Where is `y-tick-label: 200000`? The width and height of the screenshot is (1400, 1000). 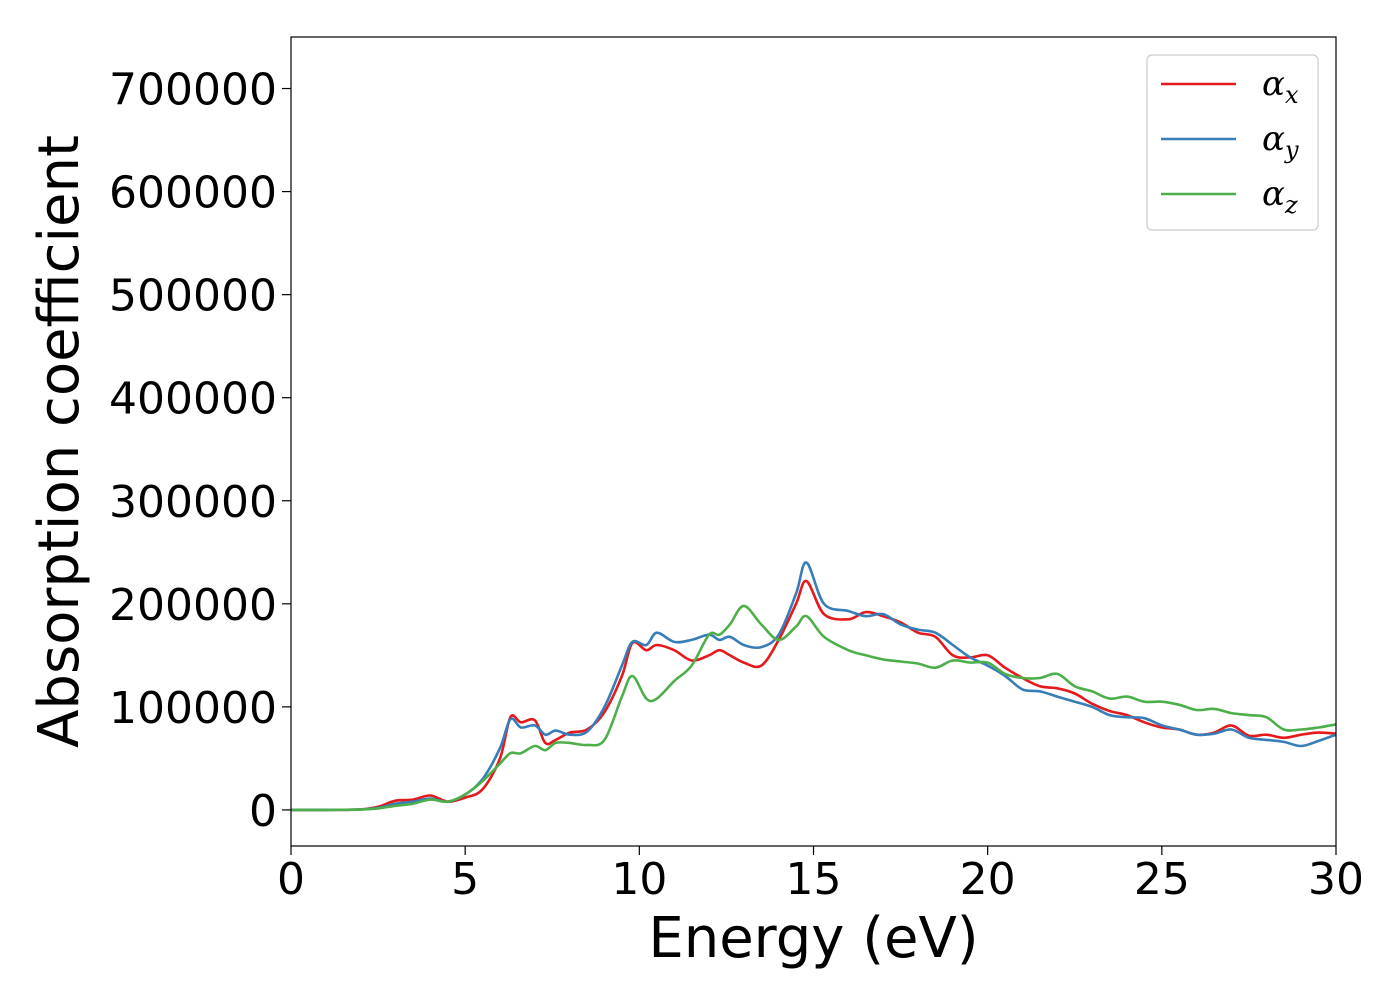 y-tick-label: 200000 is located at coordinates (193, 605).